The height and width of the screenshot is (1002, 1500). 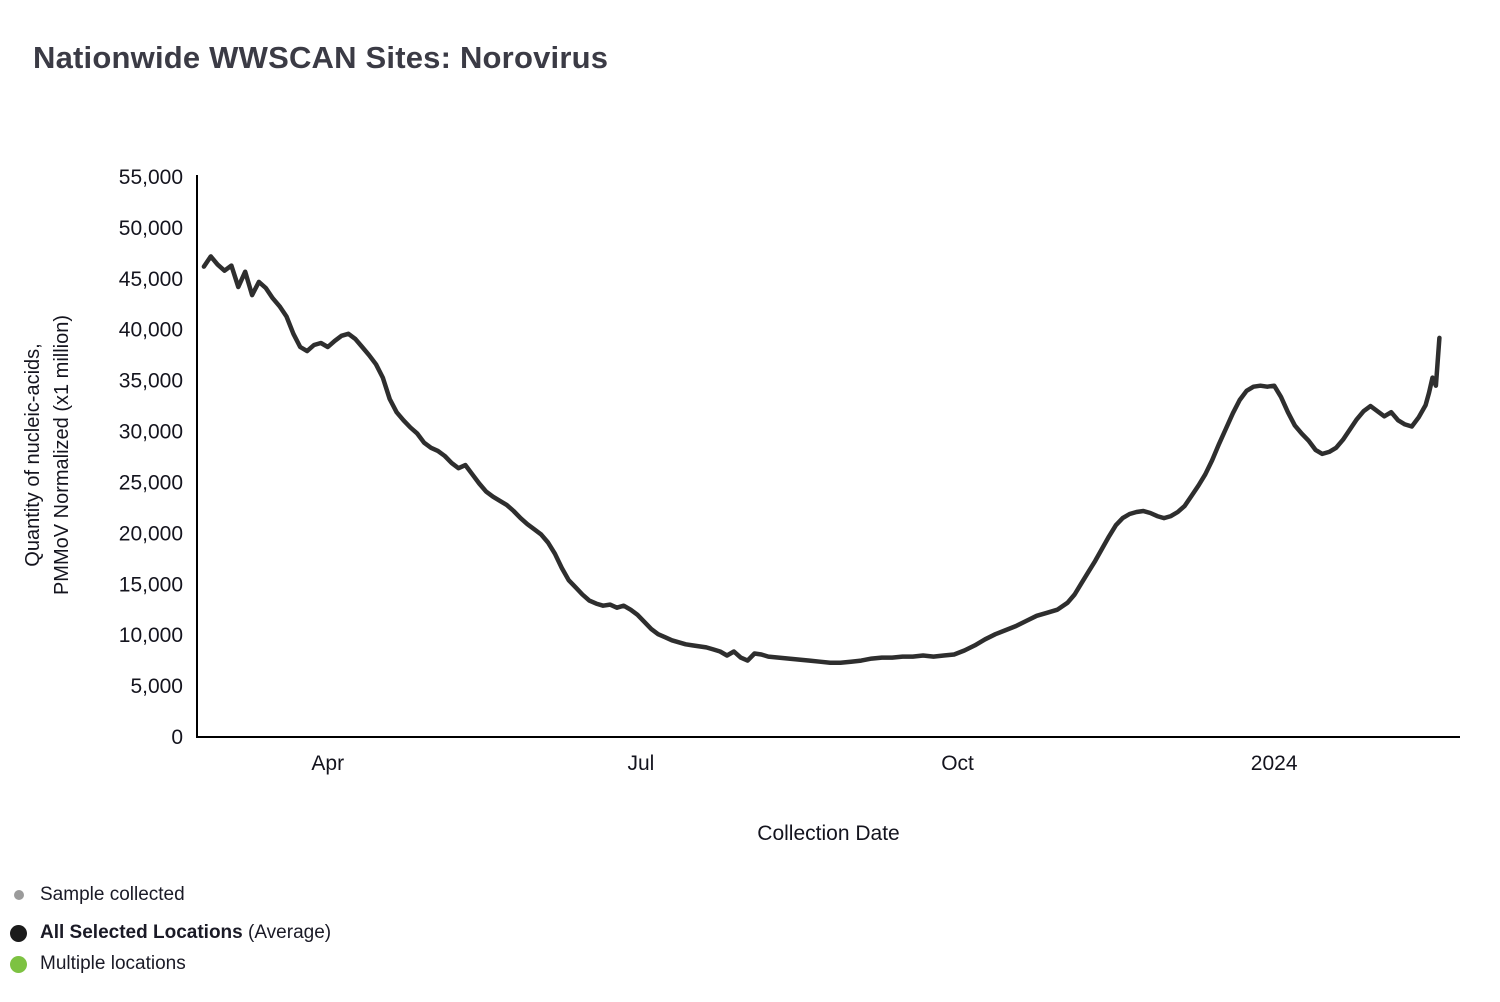 What do you see at coordinates (18, 964) in the screenshot?
I see `multiple-locations-dot-icon` at bounding box center [18, 964].